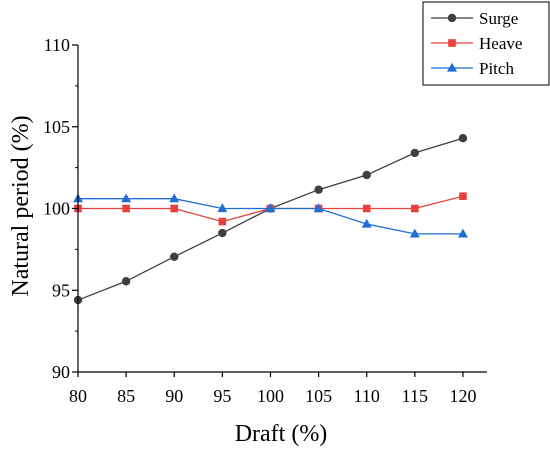 The height and width of the screenshot is (451, 550). What do you see at coordinates (56, 209) in the screenshot?
I see `y-tick-label: 100` at bounding box center [56, 209].